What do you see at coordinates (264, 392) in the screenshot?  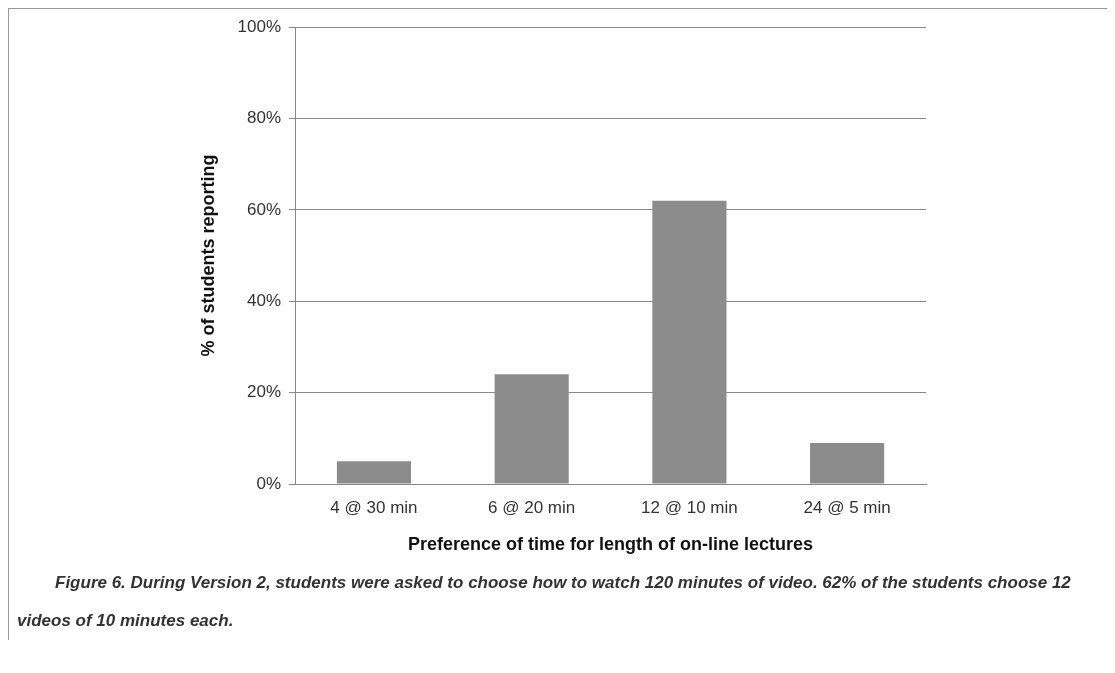 I see `y-tick-label: 20%` at bounding box center [264, 392].